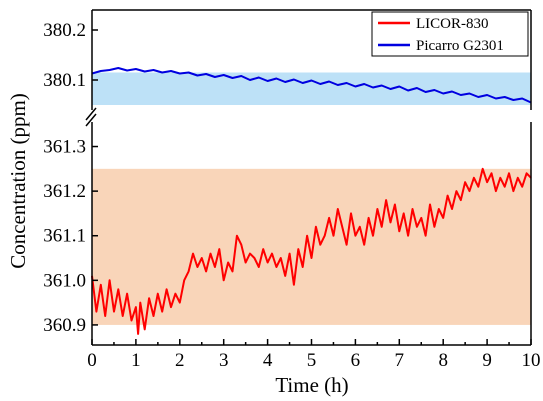 The width and height of the screenshot is (543, 401). Describe the element at coordinates (64, 280) in the screenshot. I see `y-tick-label: 361.0` at that location.